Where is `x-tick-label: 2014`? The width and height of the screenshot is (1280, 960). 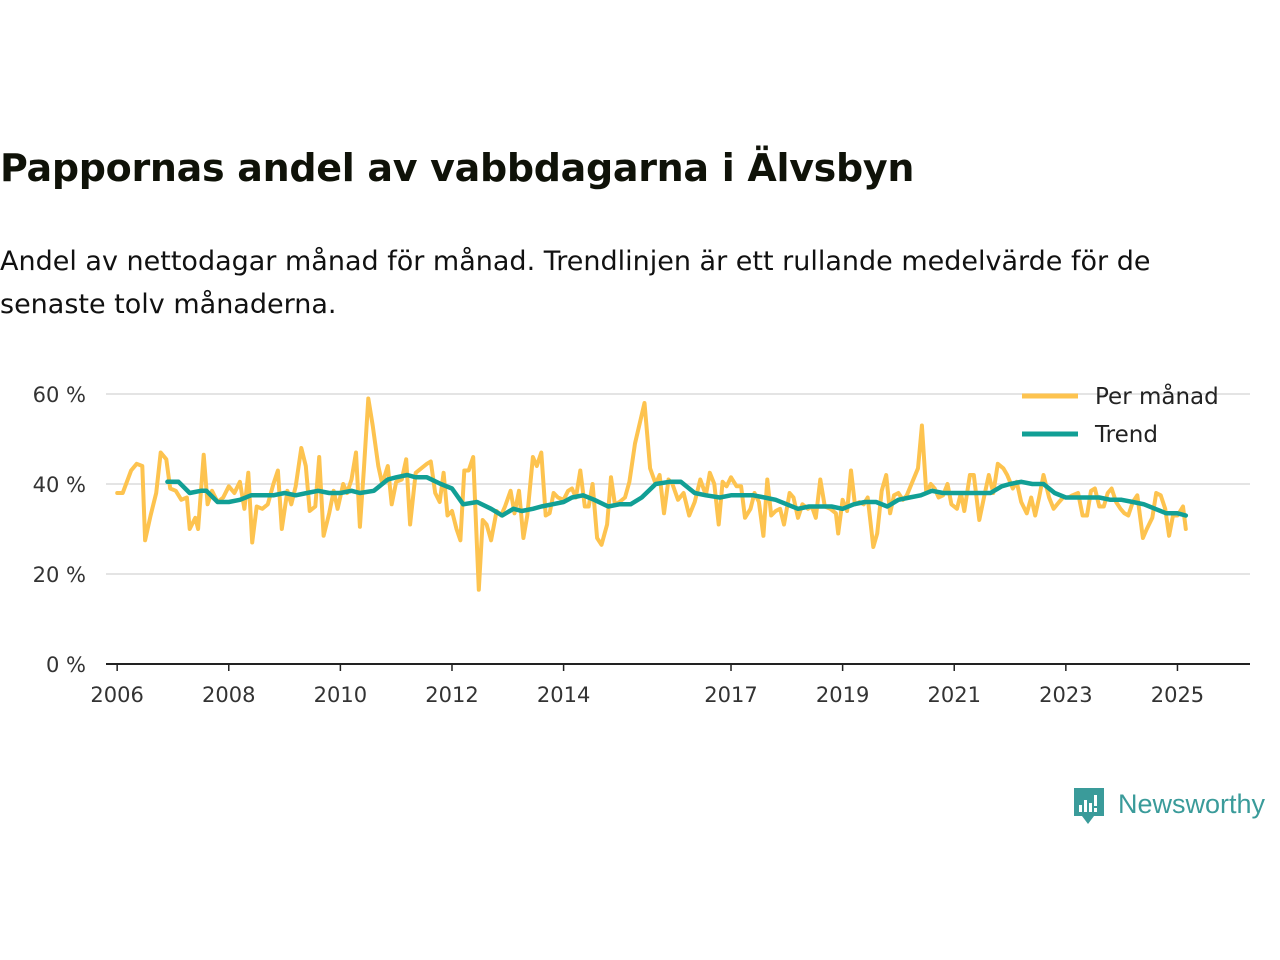
x-tick-label: 2014 is located at coordinates (563, 695).